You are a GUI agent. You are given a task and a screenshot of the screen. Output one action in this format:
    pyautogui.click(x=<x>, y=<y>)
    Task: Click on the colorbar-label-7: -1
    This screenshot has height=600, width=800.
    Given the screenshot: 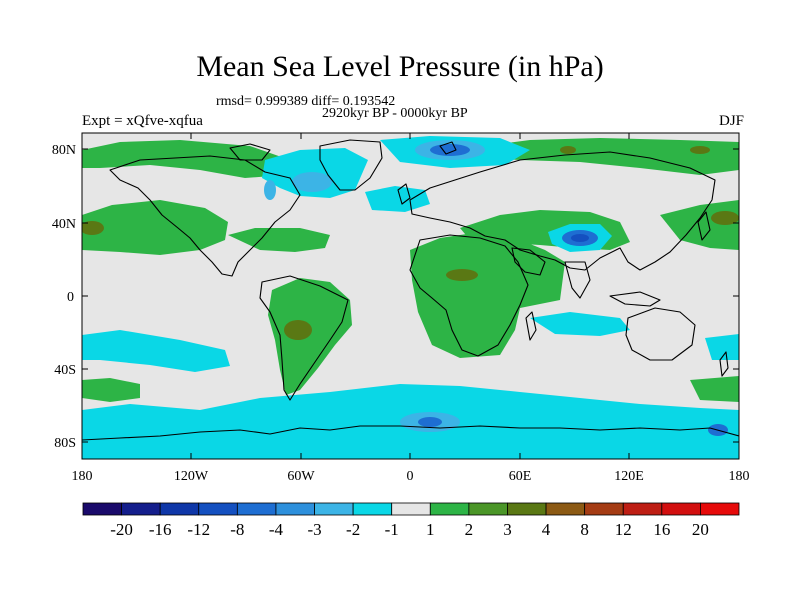 What is the action you would take?
    pyautogui.click(x=392, y=529)
    